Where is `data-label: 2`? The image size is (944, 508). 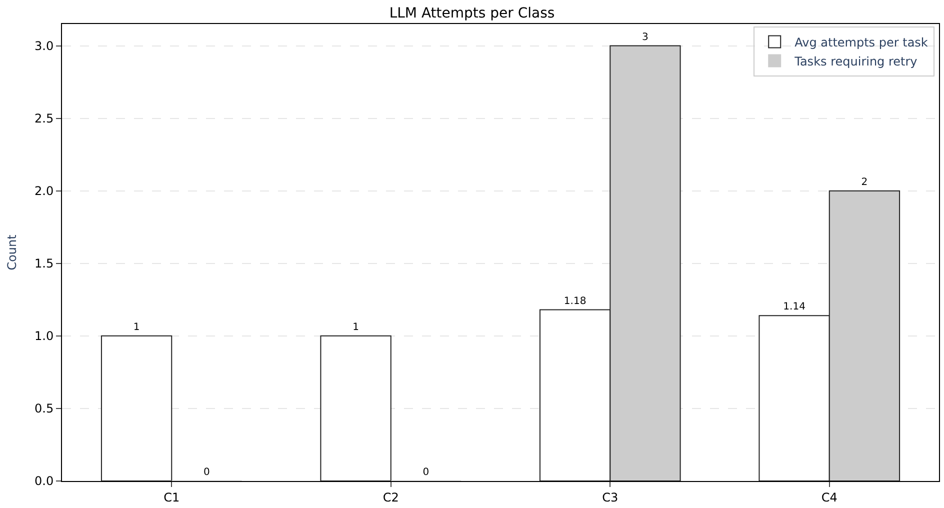
data-label: 2 is located at coordinates (864, 182).